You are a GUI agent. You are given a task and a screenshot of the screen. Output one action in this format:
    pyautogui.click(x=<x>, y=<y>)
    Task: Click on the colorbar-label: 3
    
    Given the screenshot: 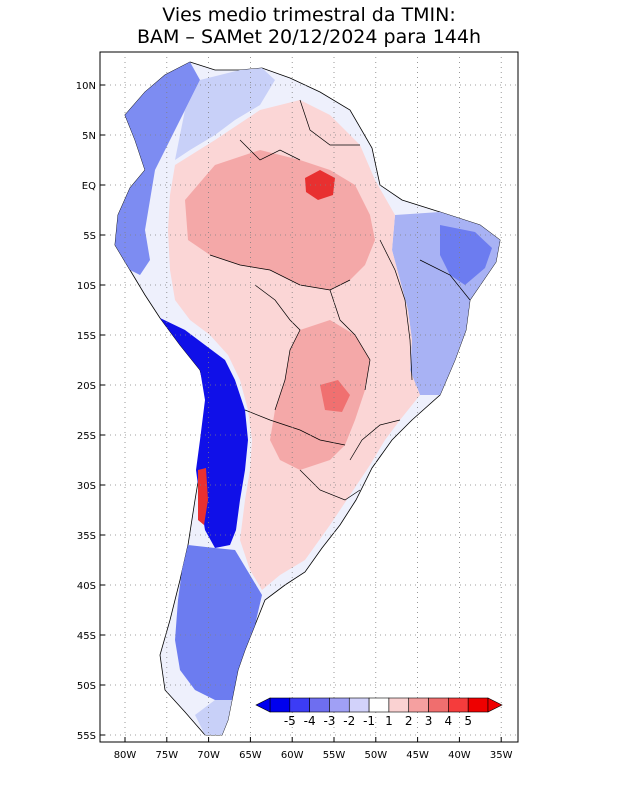 What is the action you would take?
    pyautogui.click(x=429, y=721)
    